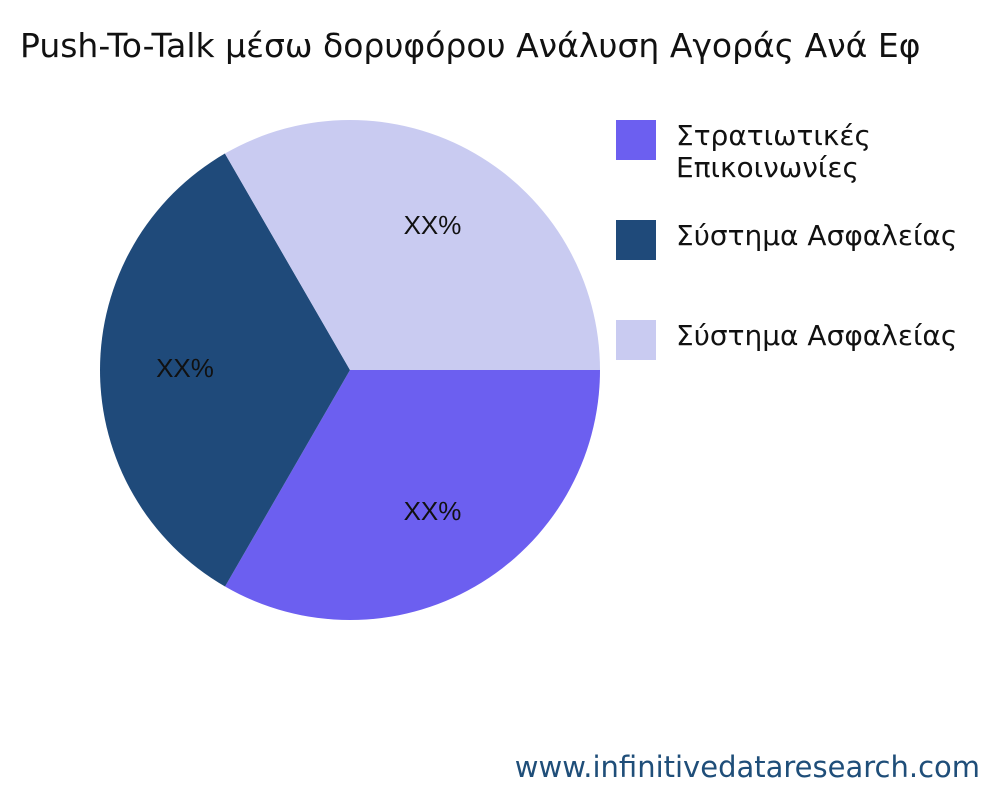 This screenshot has width=1000, height=800. I want to click on legend-item-security-system-2: Σύστημα Ασφαλείας, so click(806, 368).